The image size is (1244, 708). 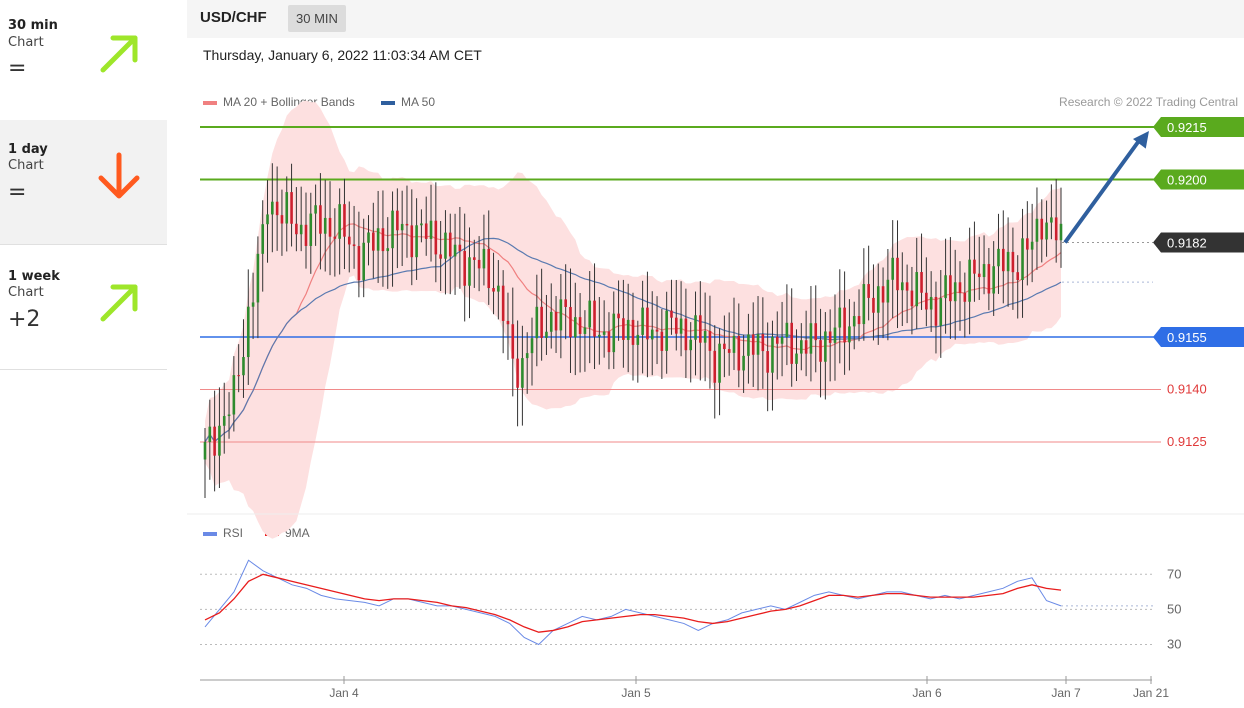 I want to click on sidebar-card-1week: 1 week Chart +2, so click(x=83, y=307).